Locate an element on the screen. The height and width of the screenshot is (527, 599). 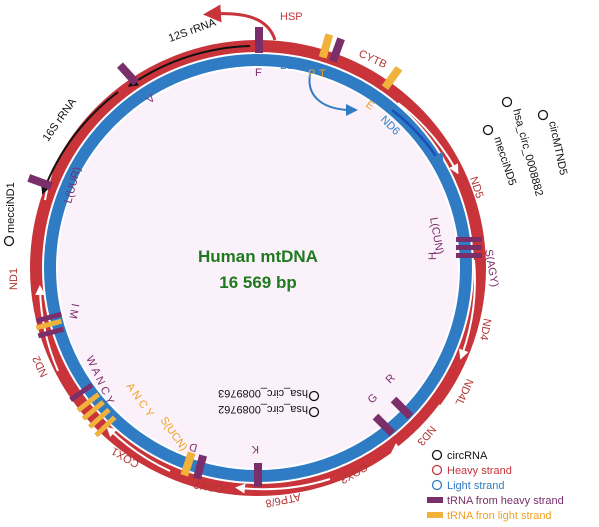
label-12s-rrna: 12S rRNA is located at coordinates (192, 30).